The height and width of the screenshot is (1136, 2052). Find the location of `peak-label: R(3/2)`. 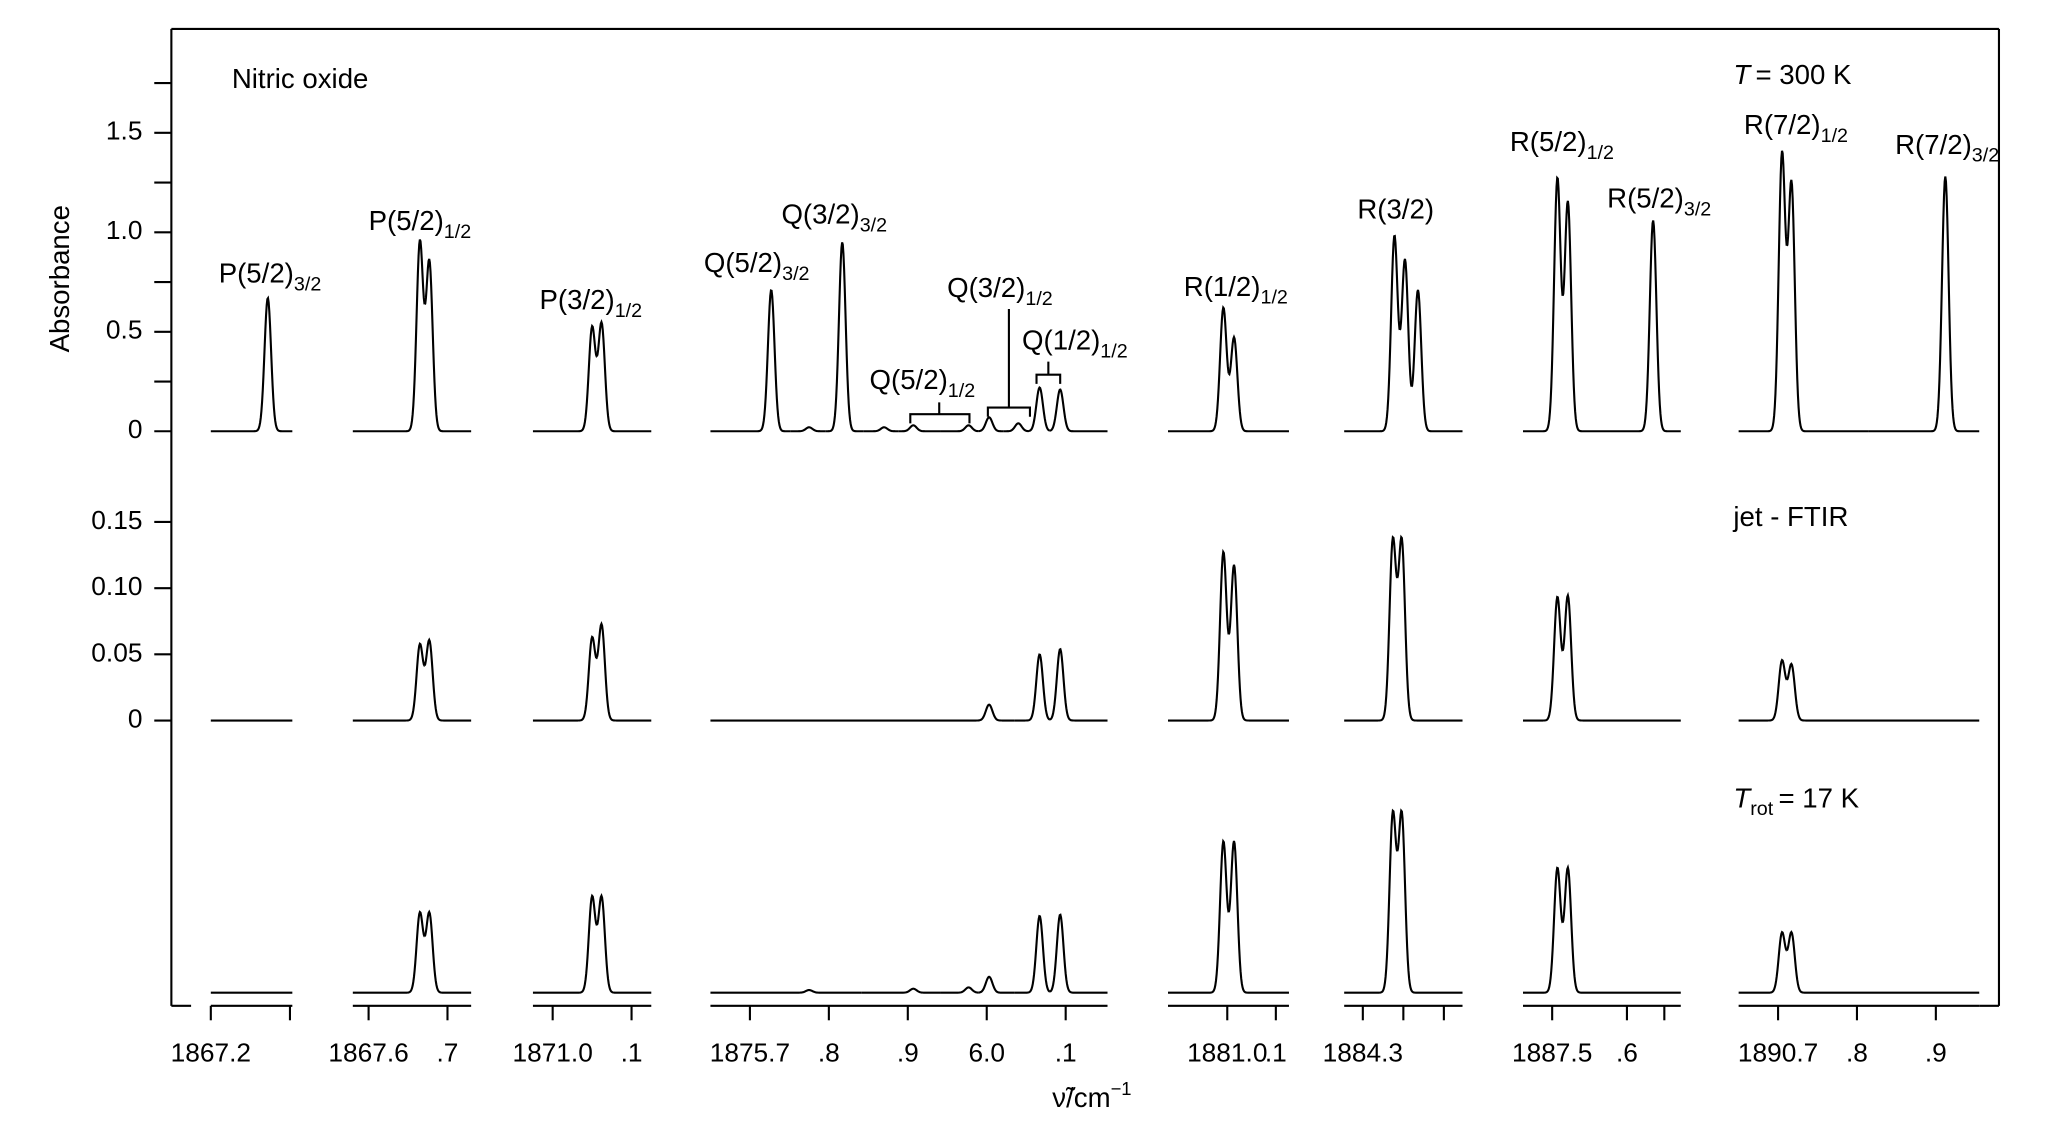

peak-label: R(3/2) is located at coordinates (1395, 208).